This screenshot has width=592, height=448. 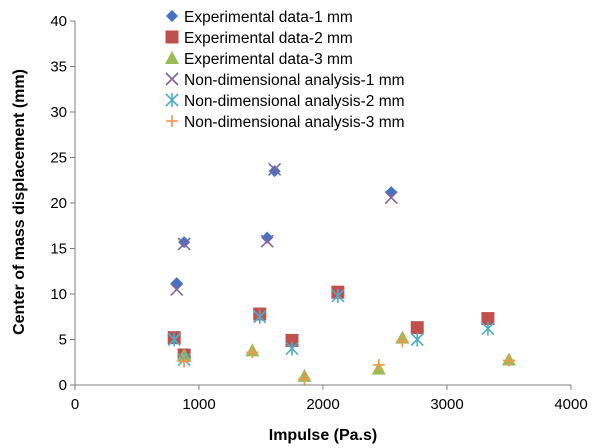 I want to click on y-tick-label: 35, so click(x=58, y=67).